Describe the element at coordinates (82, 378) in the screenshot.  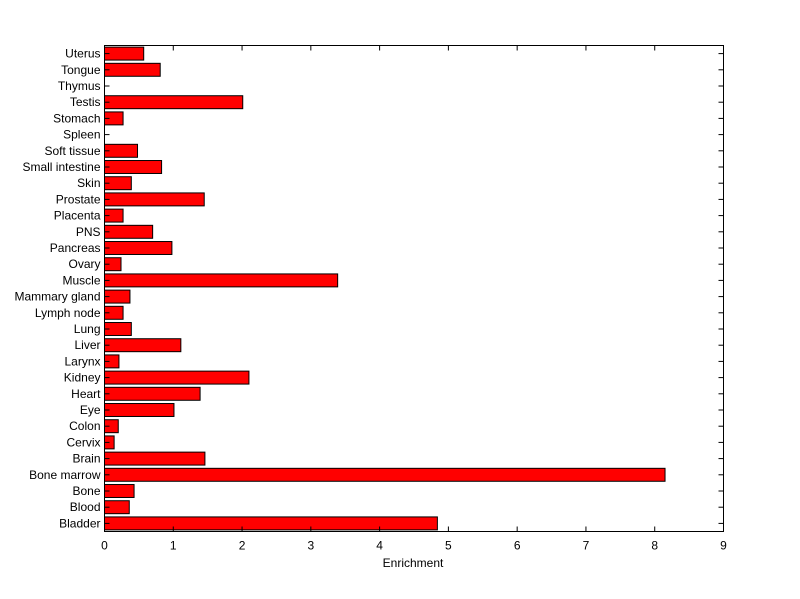
I see `category-label-kidney: Kidney` at that location.